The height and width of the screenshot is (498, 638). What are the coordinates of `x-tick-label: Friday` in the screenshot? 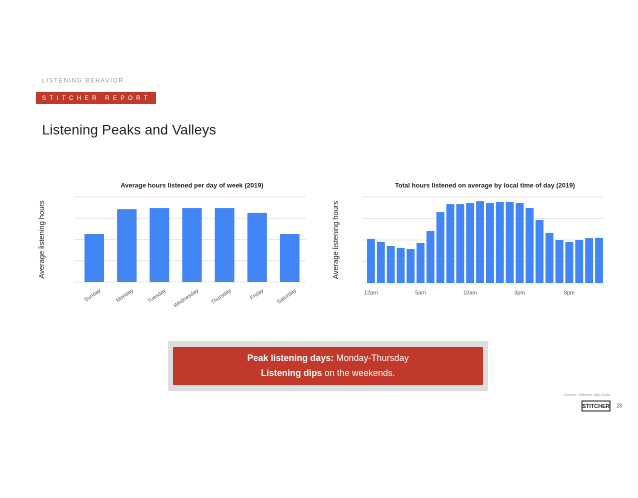 It's located at (257, 295).